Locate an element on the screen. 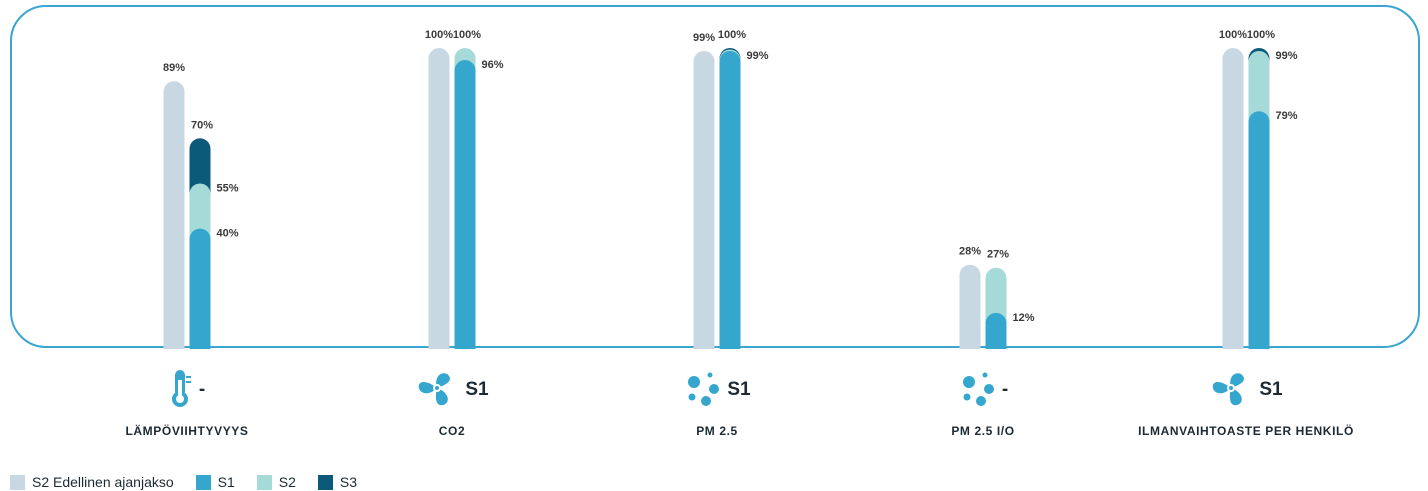 This screenshot has width=1428, height=491. legend-item-previous: S2 Edellinen ajanjakso is located at coordinates (92, 482).